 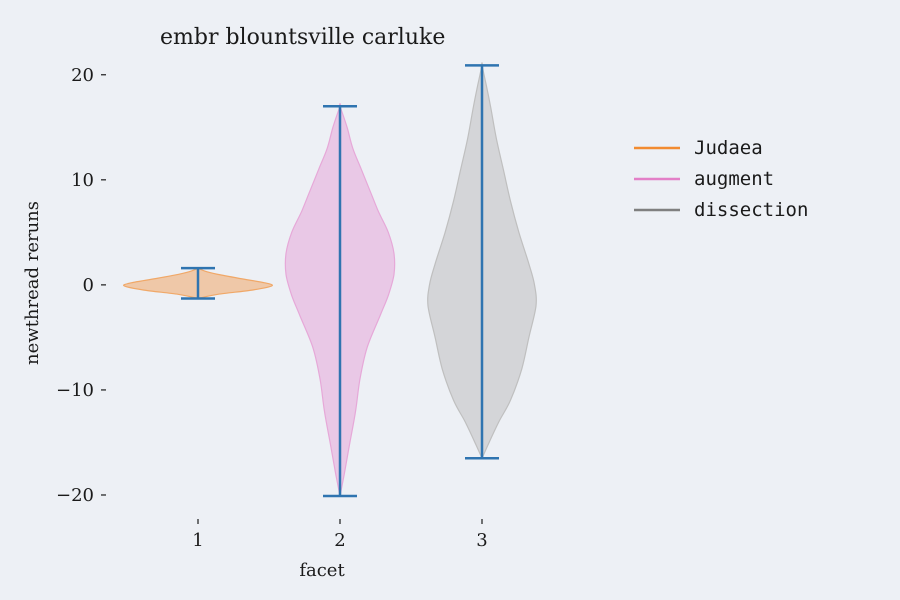 What do you see at coordinates (734, 179) in the screenshot?
I see `legend-label-augment: augment` at bounding box center [734, 179].